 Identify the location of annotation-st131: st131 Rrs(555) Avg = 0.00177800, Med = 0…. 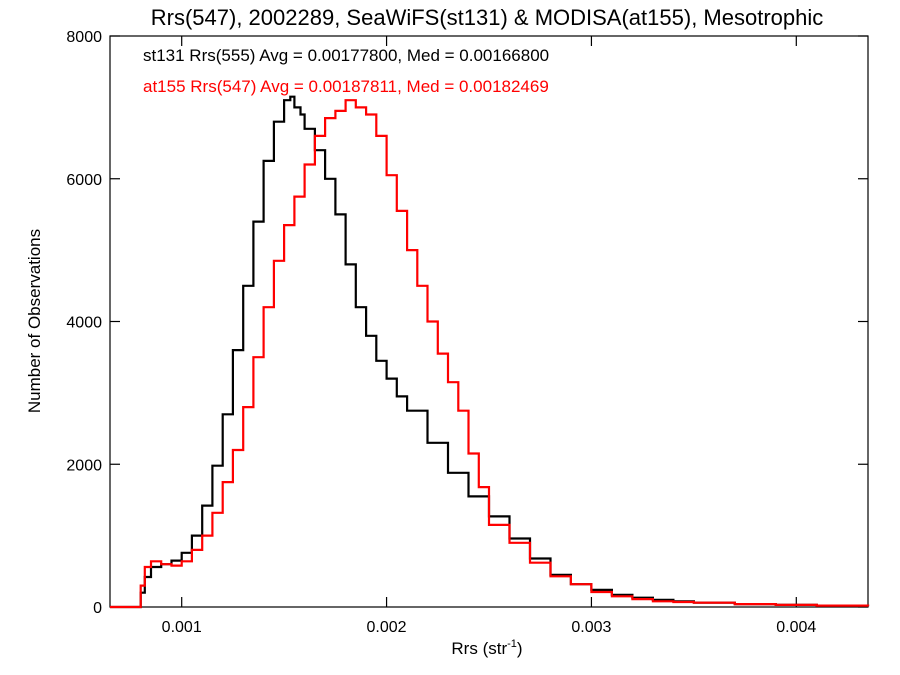
(346, 55).